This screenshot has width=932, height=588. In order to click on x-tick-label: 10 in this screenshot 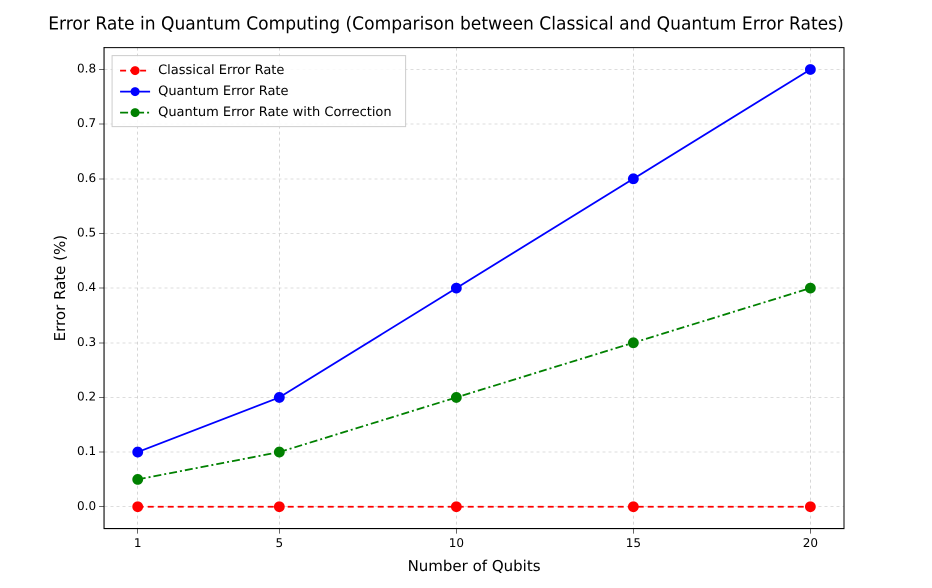, I will do `click(456, 543)`.